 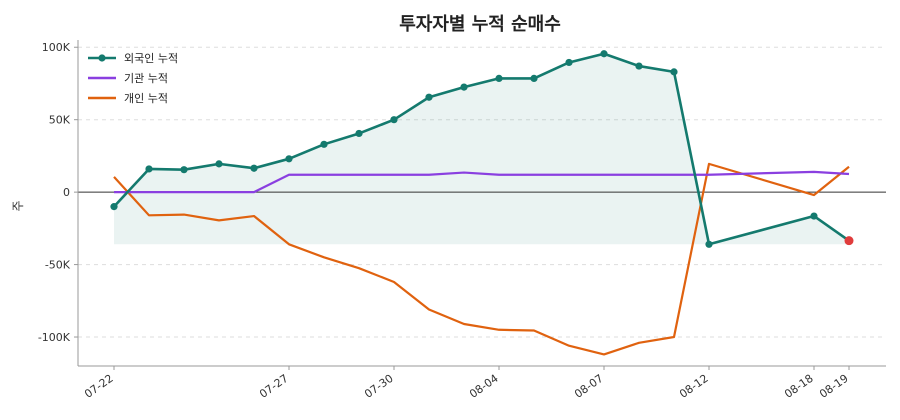 I want to click on x-tick-label: 08-18, so click(x=799, y=386).